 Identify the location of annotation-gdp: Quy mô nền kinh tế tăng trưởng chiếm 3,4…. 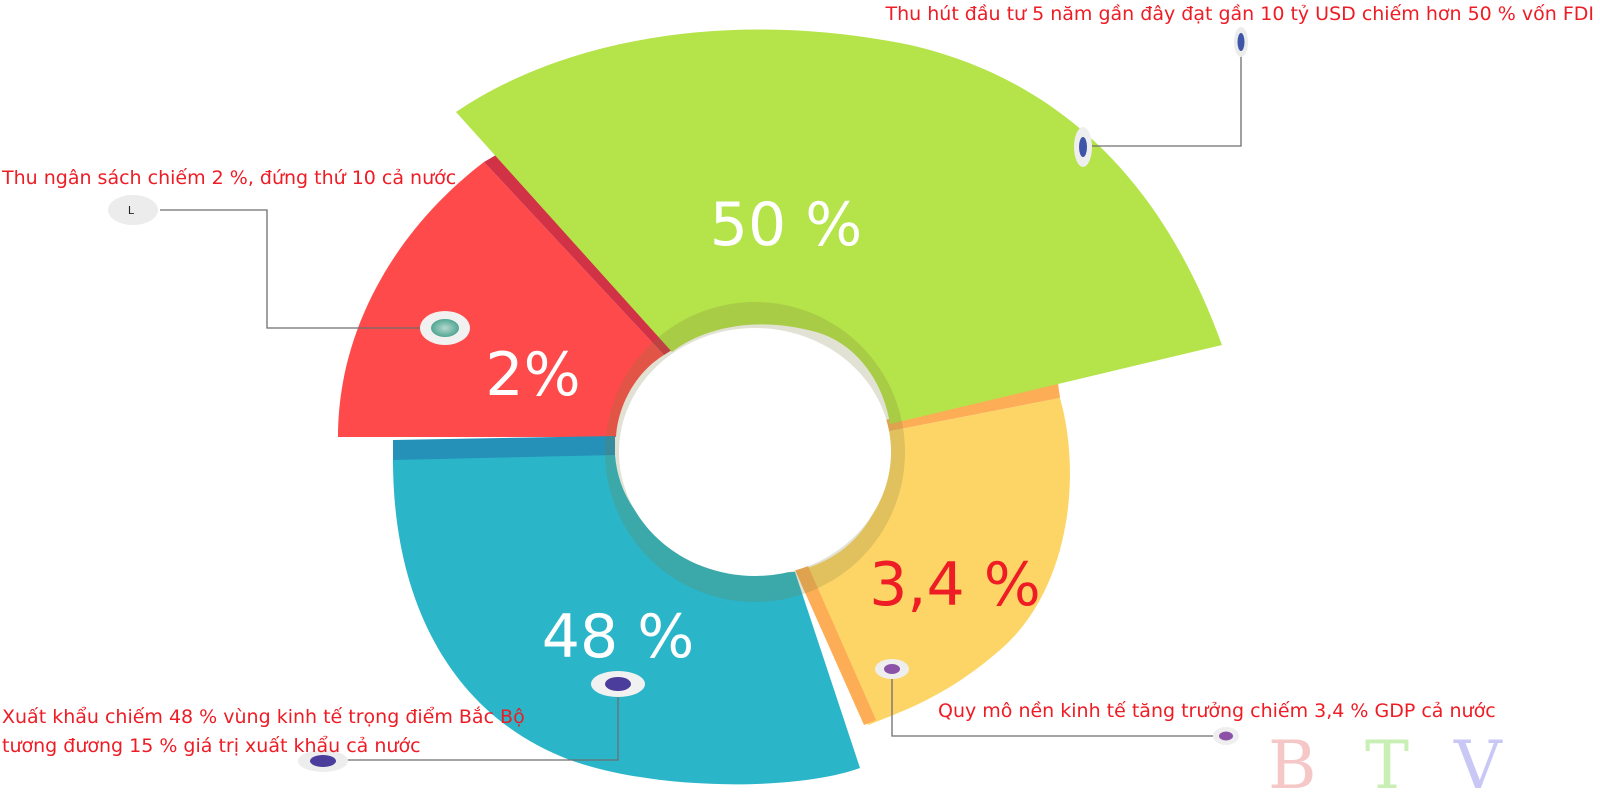
(1217, 711).